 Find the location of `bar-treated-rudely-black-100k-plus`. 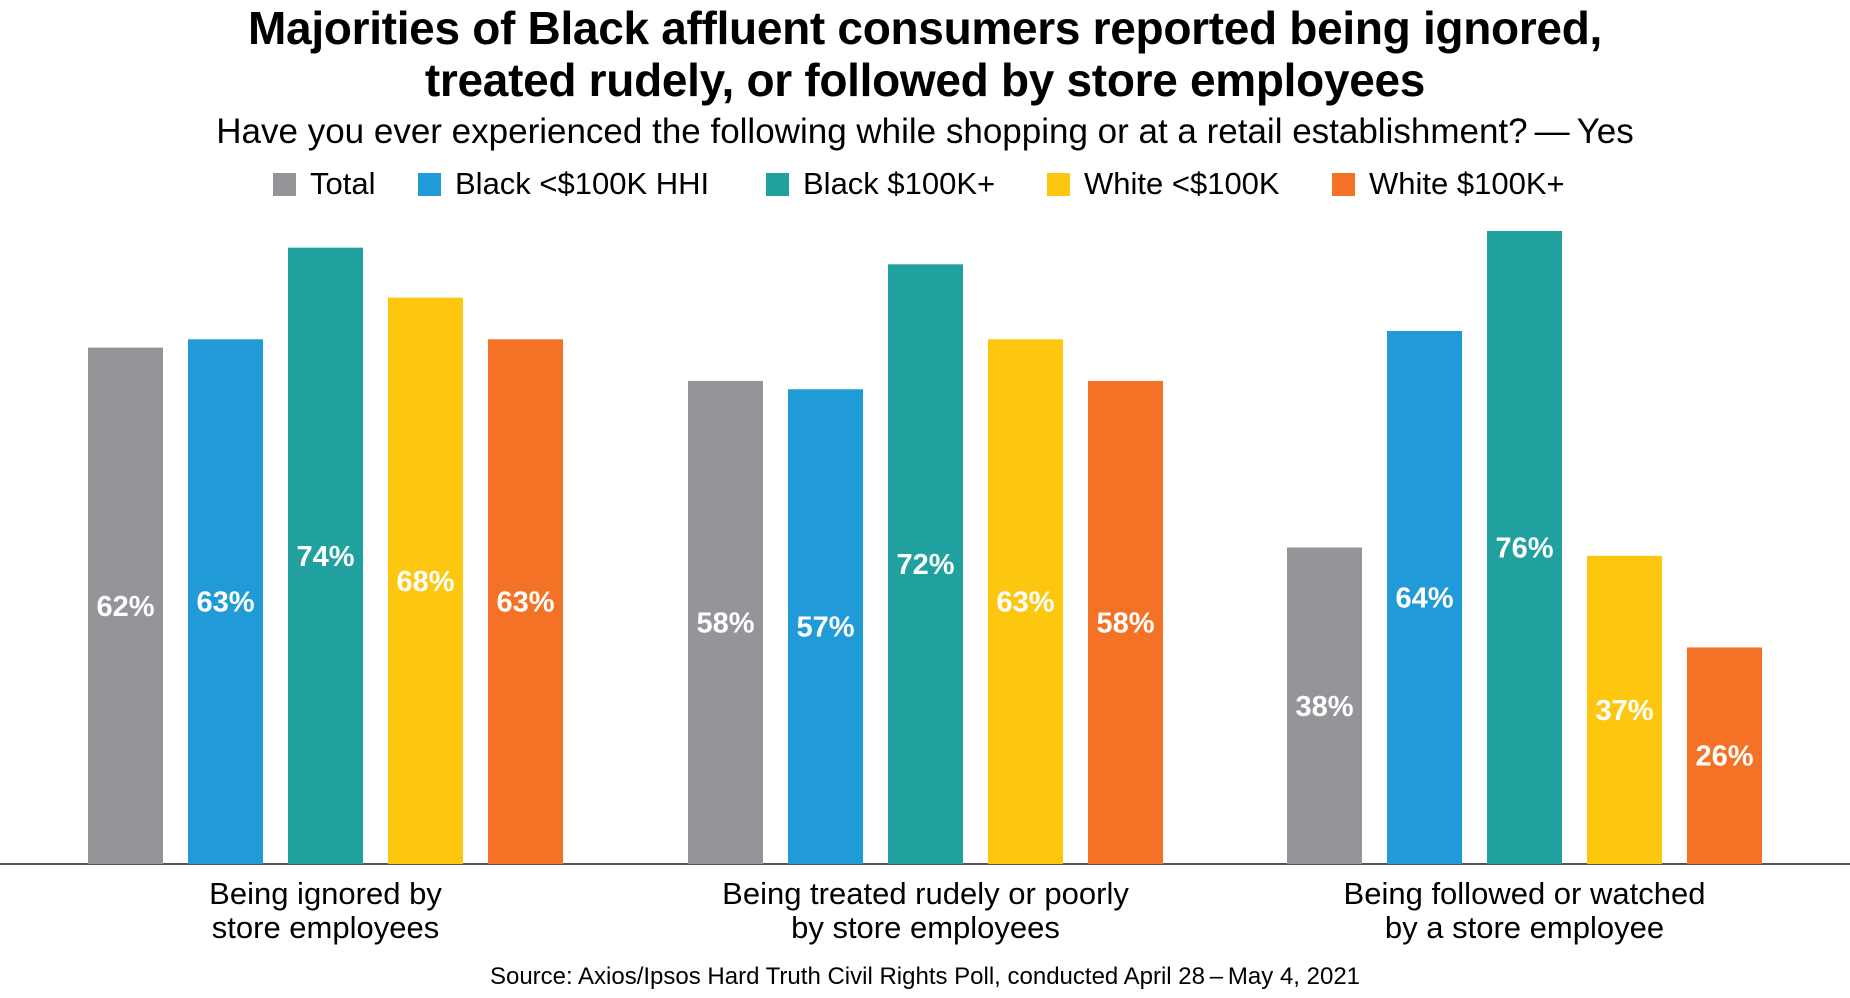

bar-treated-rudely-black-100k-plus is located at coordinates (925, 564).